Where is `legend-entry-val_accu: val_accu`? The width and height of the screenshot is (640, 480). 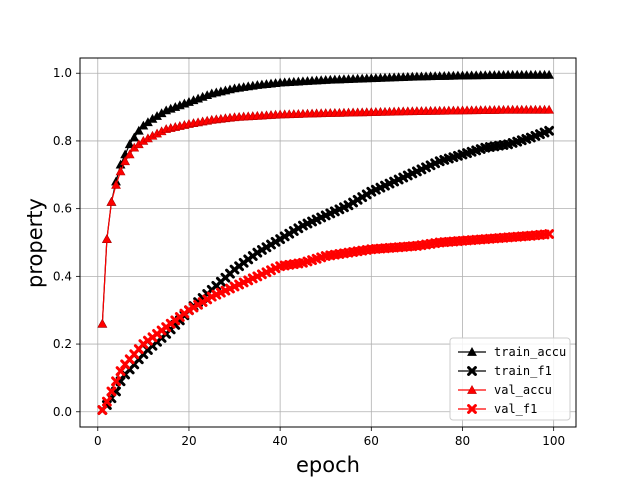
legend-entry-val_accu: val_accu is located at coordinates (505, 390).